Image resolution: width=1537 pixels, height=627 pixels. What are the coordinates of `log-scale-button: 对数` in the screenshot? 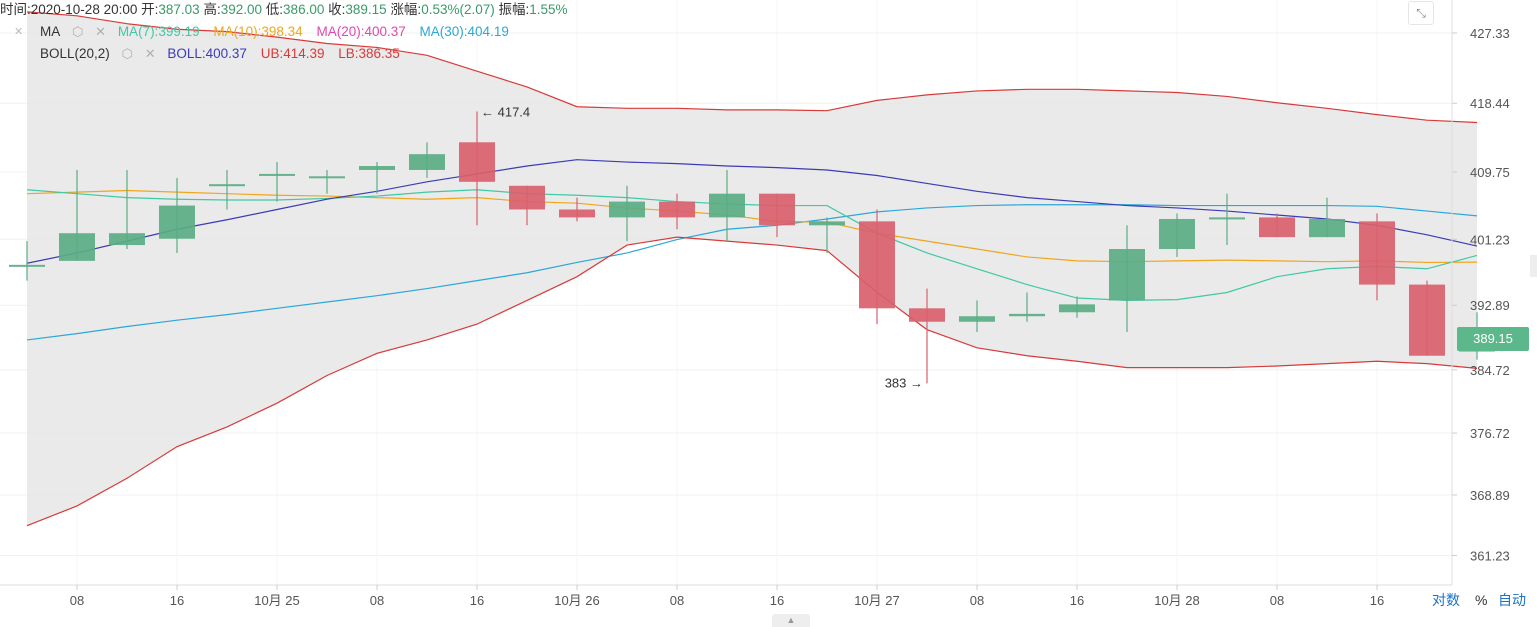 It's located at (1446, 600).